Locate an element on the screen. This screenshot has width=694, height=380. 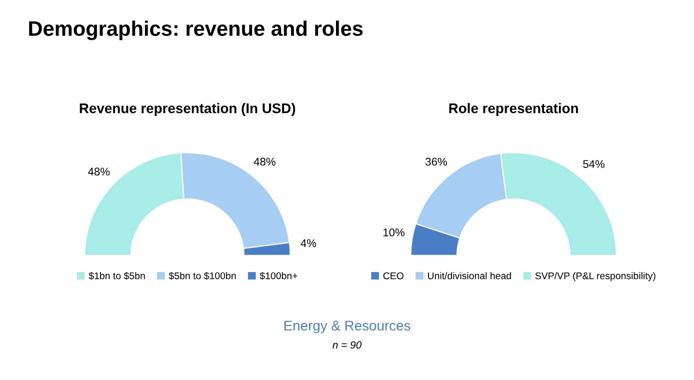
legend-label: $5bn to $100bn is located at coordinates (202, 276).